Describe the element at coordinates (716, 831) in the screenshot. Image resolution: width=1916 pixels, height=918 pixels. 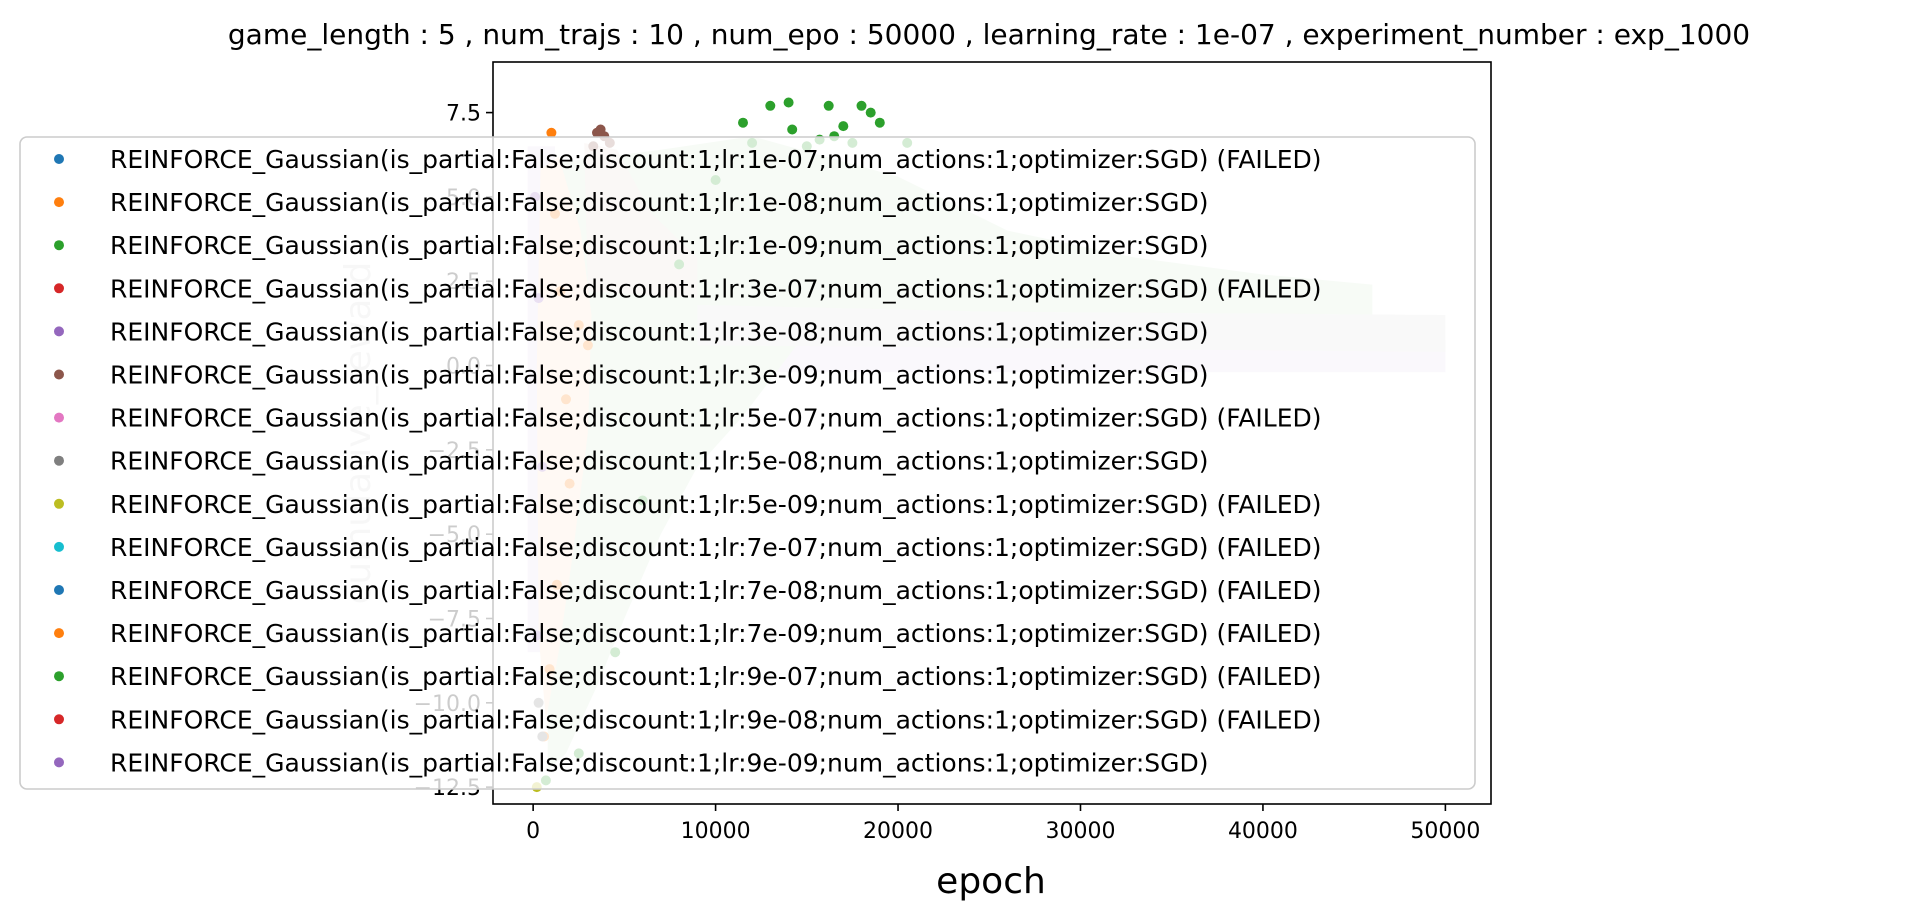
I see `x-tick-label: 10000` at that location.